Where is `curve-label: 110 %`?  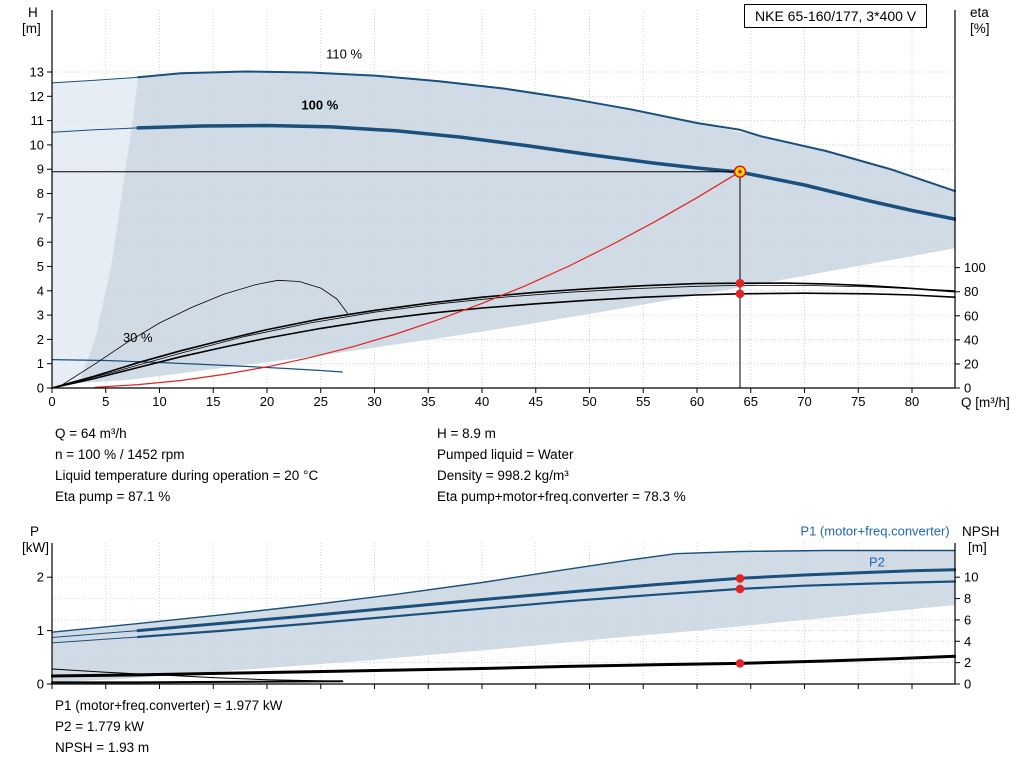 curve-label: 110 % is located at coordinates (344, 54).